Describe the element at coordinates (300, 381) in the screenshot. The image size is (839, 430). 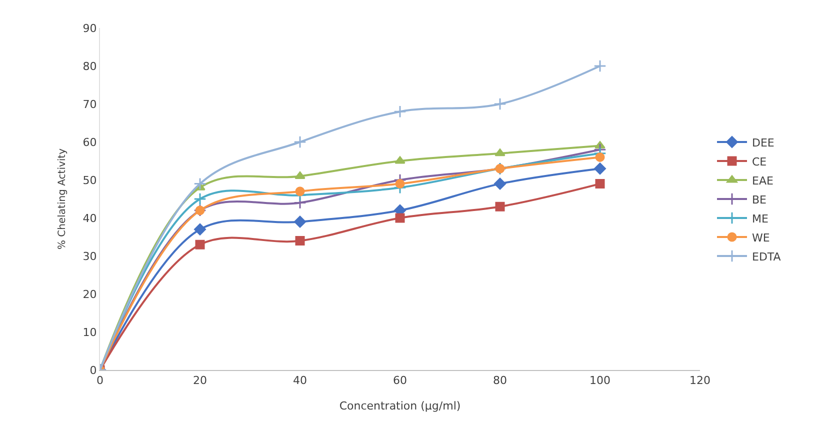
I see `x-tick-label: 40` at that location.